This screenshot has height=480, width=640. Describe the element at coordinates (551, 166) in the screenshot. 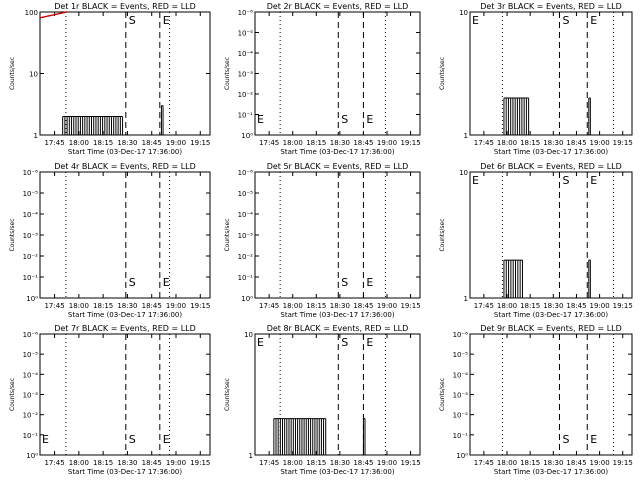

I see `panel-title: Det 6r BLACK = Events, RED = LLD` at that location.